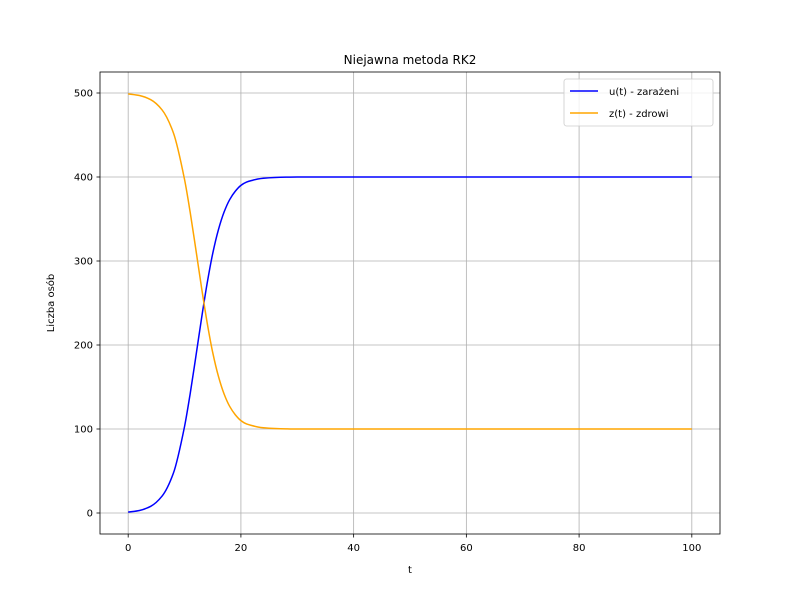  I want to click on x-tick-label: 60, so click(466, 548).